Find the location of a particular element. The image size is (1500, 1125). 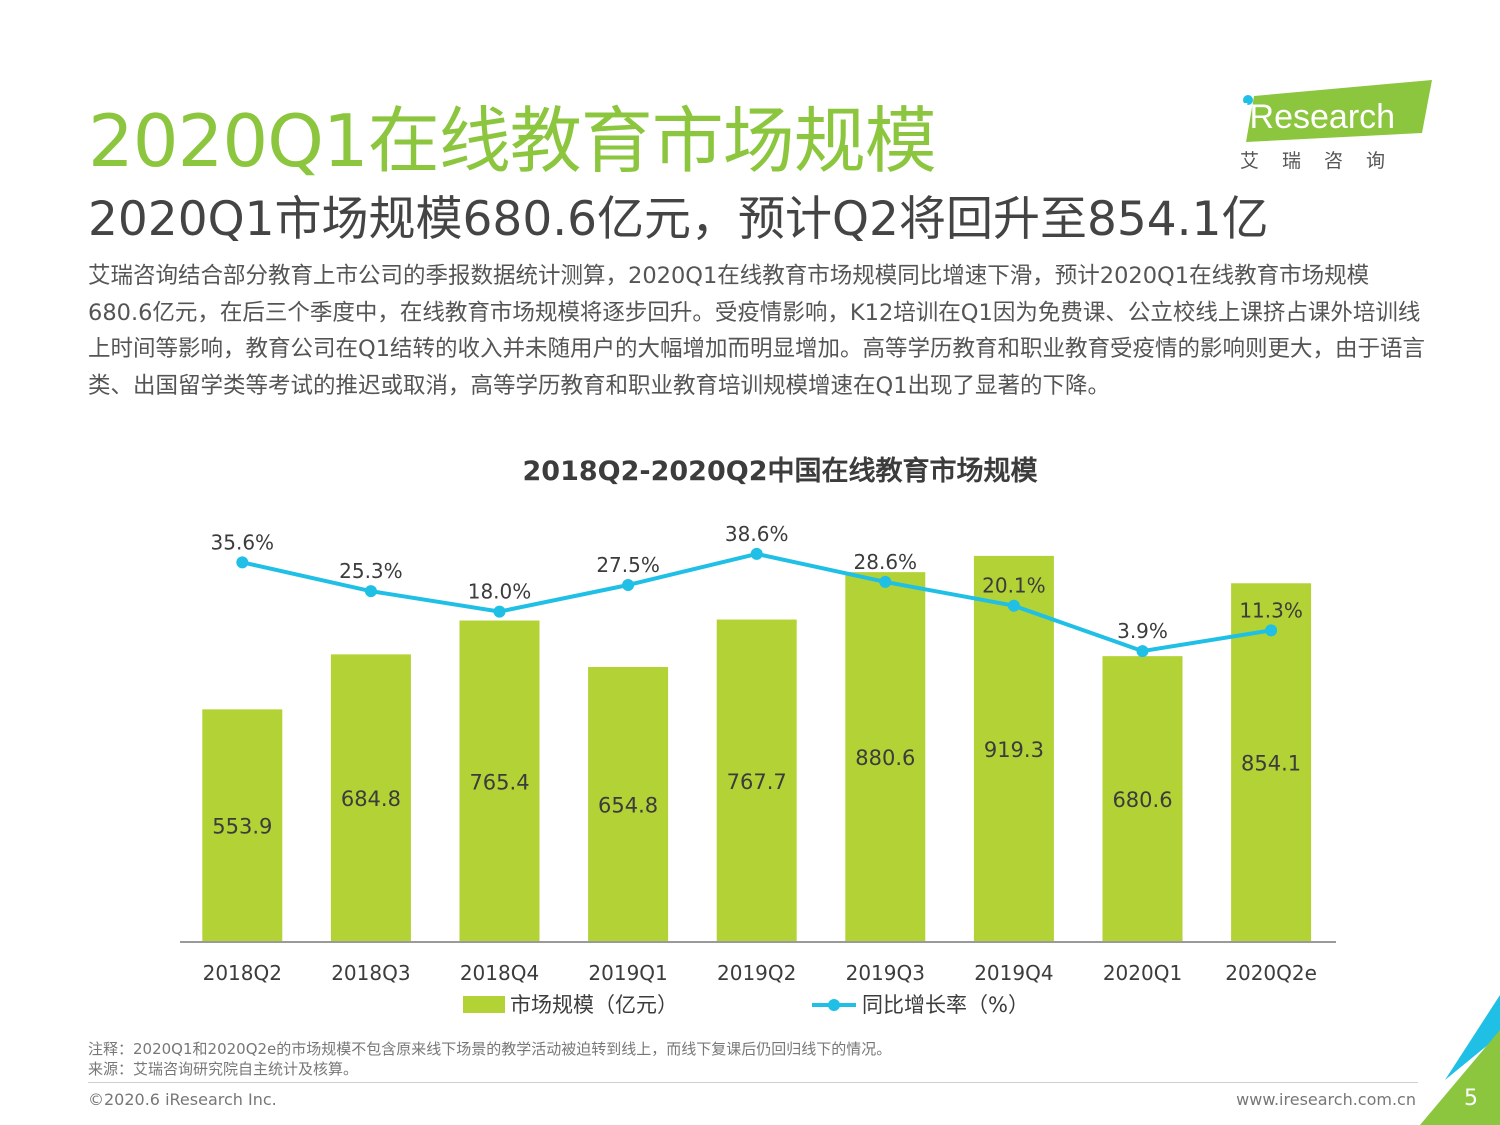

chart-title: 2018Q2-2020Q2中国在线教育市场规模 is located at coordinates (780, 471).